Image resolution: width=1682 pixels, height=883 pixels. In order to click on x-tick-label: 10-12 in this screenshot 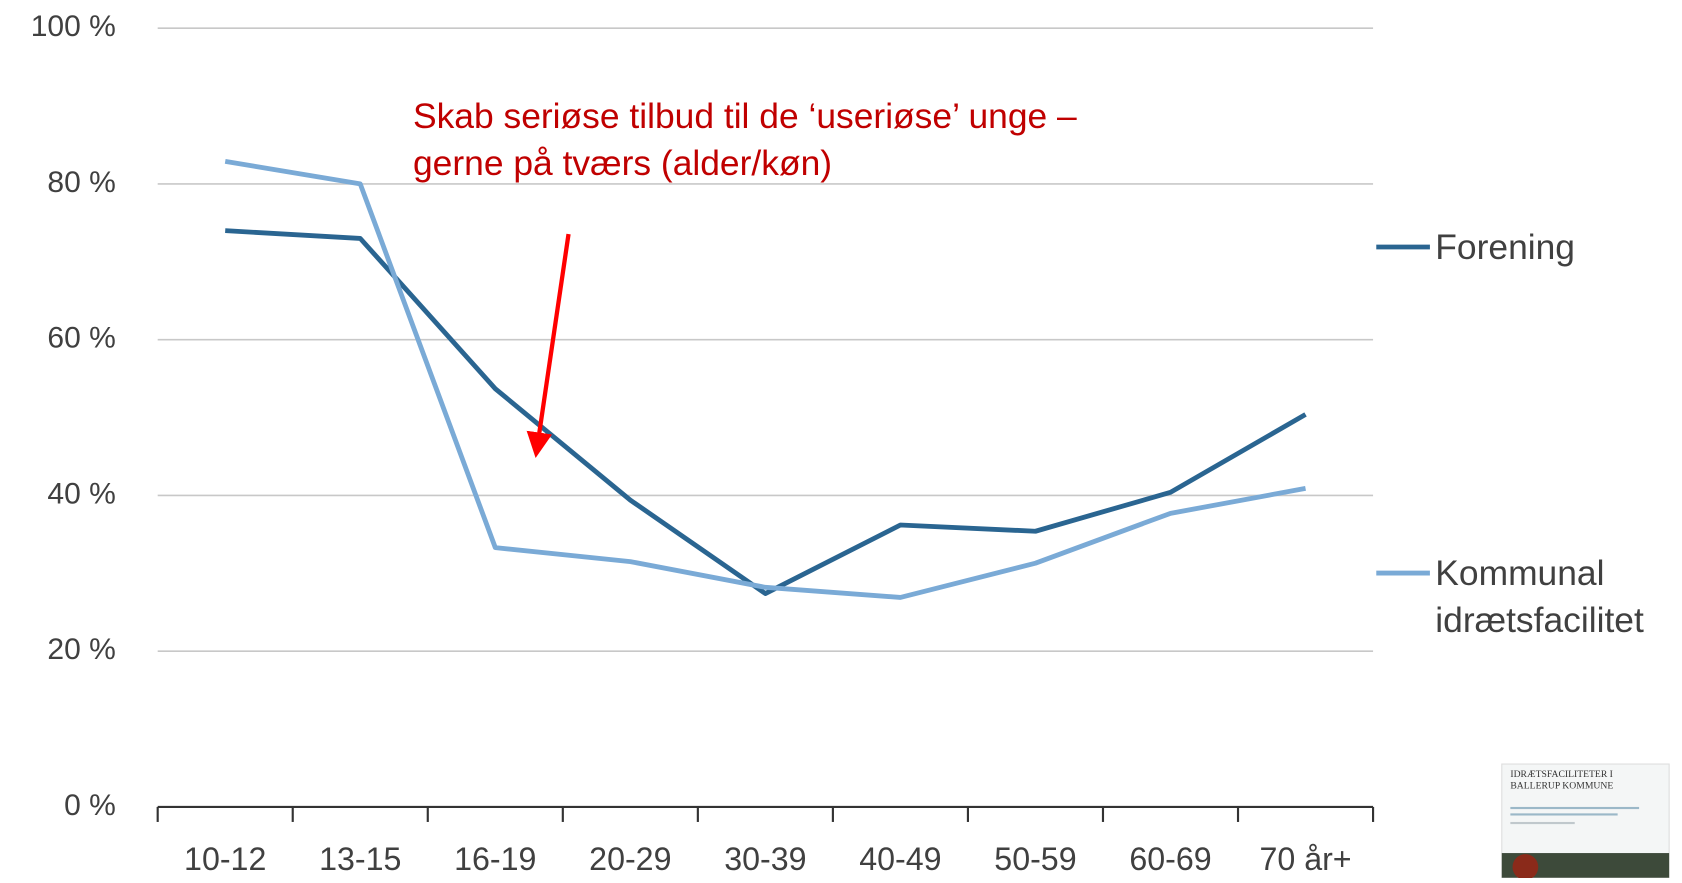, I will do `click(225, 859)`.